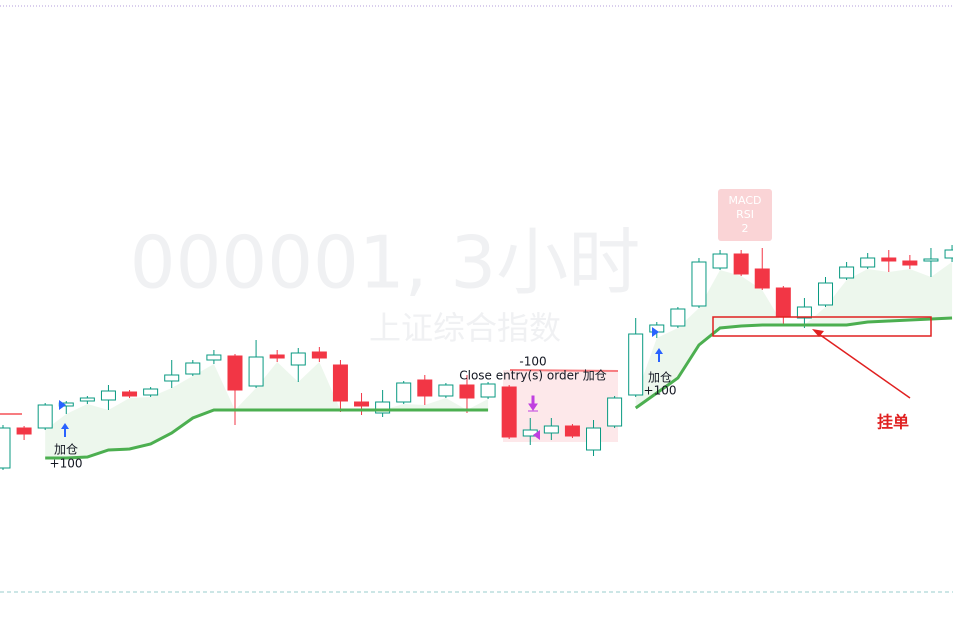 The width and height of the screenshot is (953, 617). What do you see at coordinates (818, 333) in the screenshot?
I see `callout-arrowhead` at bounding box center [818, 333].